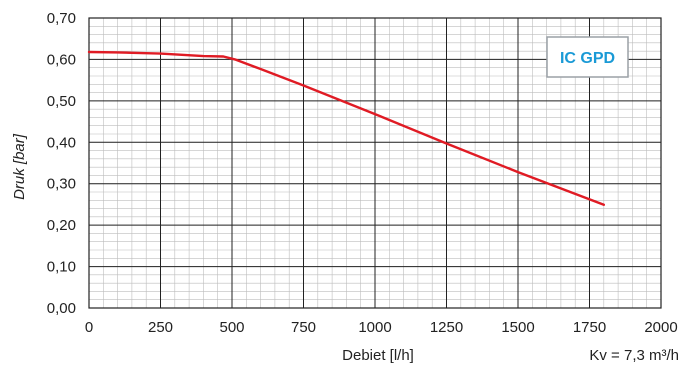  I want to click on y-tick-label: 0,30, so click(61, 184).